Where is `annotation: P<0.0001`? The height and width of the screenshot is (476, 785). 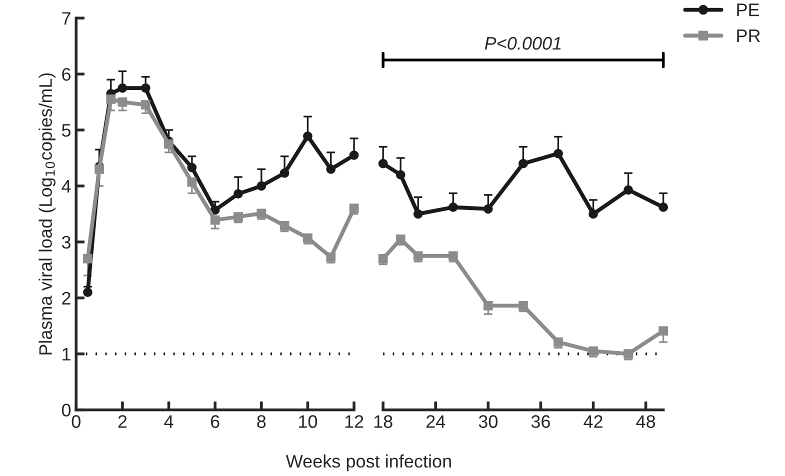
annotation: P<0.0001 is located at coordinates (522, 43).